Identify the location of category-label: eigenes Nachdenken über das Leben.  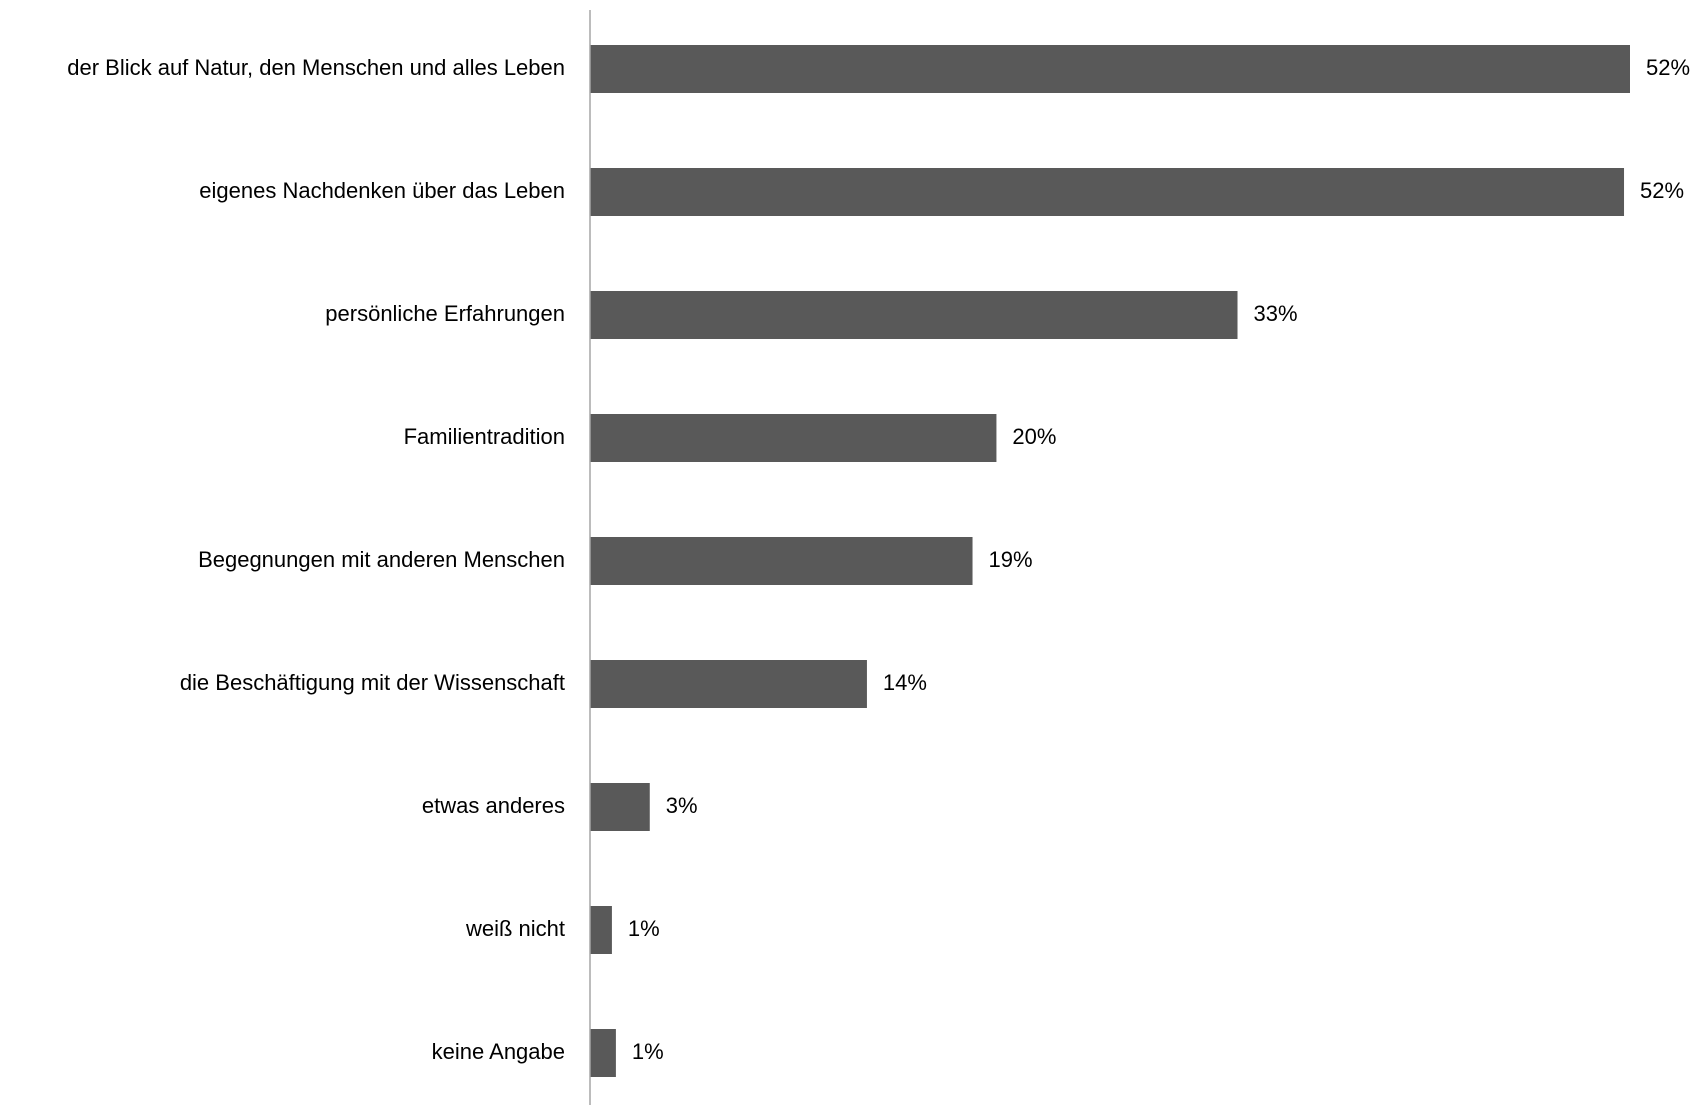
(382, 190).